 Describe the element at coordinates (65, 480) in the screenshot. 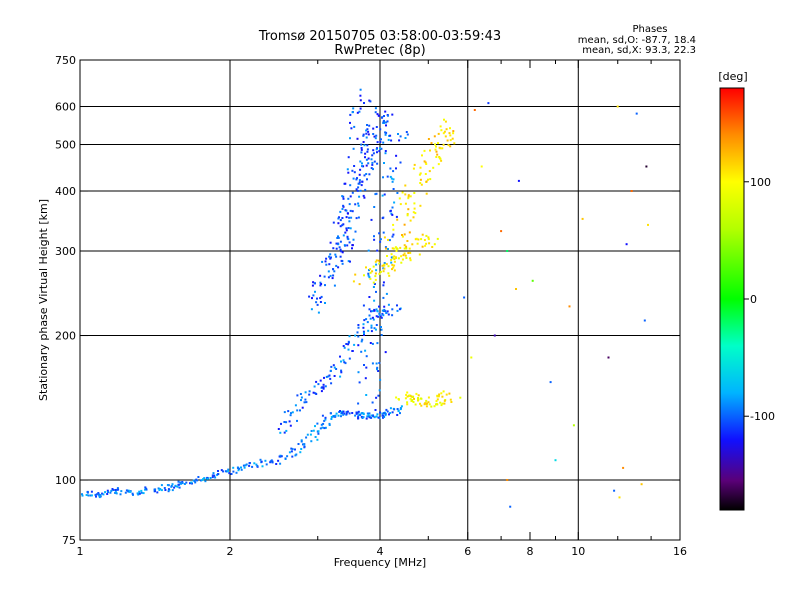

I see `y-tick-label: 100` at that location.